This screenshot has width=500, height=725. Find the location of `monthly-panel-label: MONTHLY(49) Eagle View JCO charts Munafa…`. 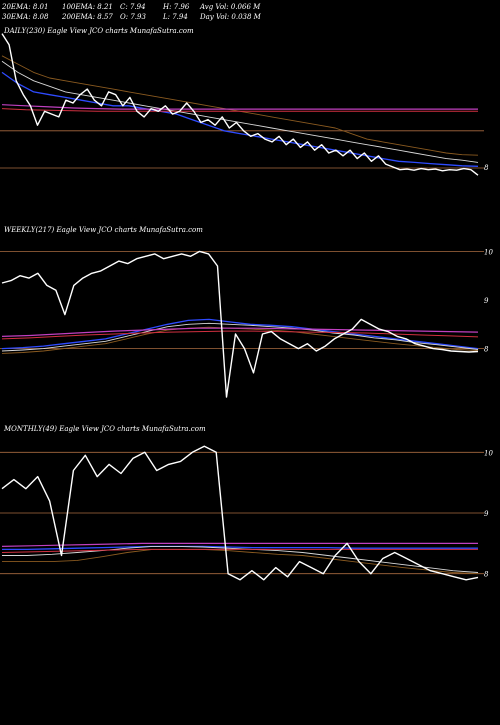

monthly-panel-label: MONTHLY(49) Eagle View JCO charts Munafa… is located at coordinates (104, 429).